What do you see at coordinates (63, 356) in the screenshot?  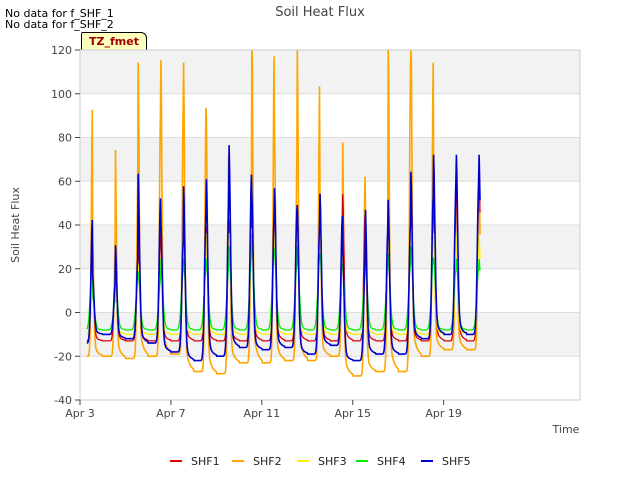 I see `y-tick-label: -20` at bounding box center [63, 356].